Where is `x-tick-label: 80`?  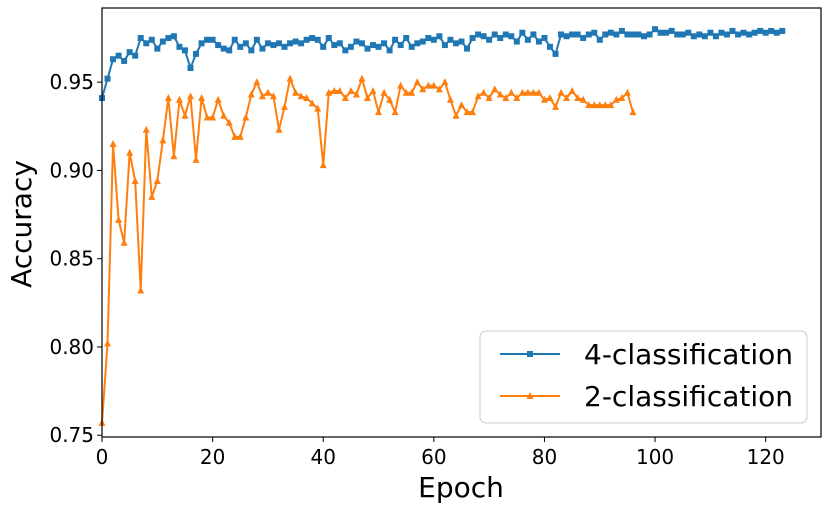
x-tick-label: 80 is located at coordinates (544, 457).